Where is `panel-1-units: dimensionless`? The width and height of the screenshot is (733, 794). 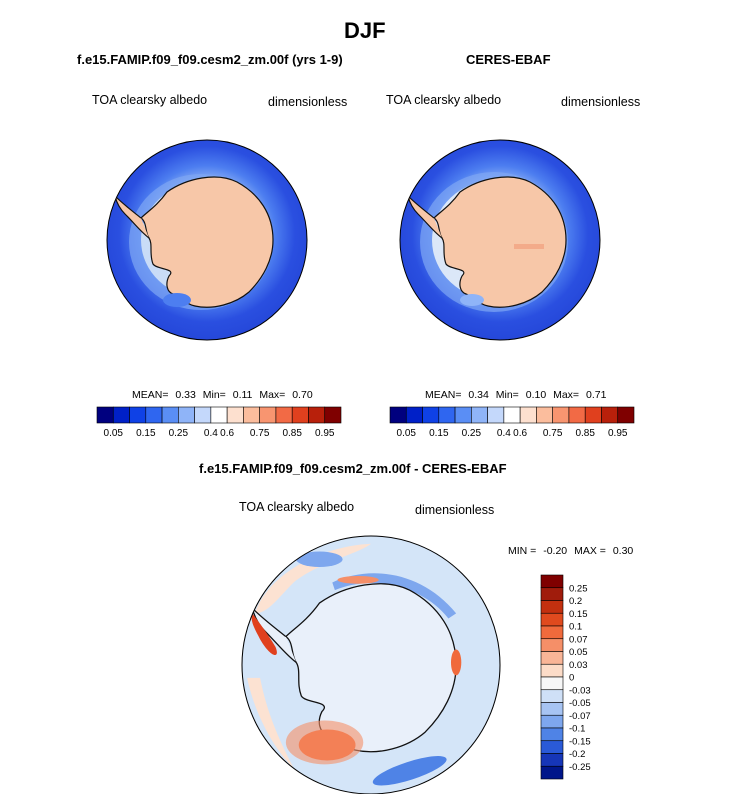
panel-1-units: dimensionless is located at coordinates (308, 102).